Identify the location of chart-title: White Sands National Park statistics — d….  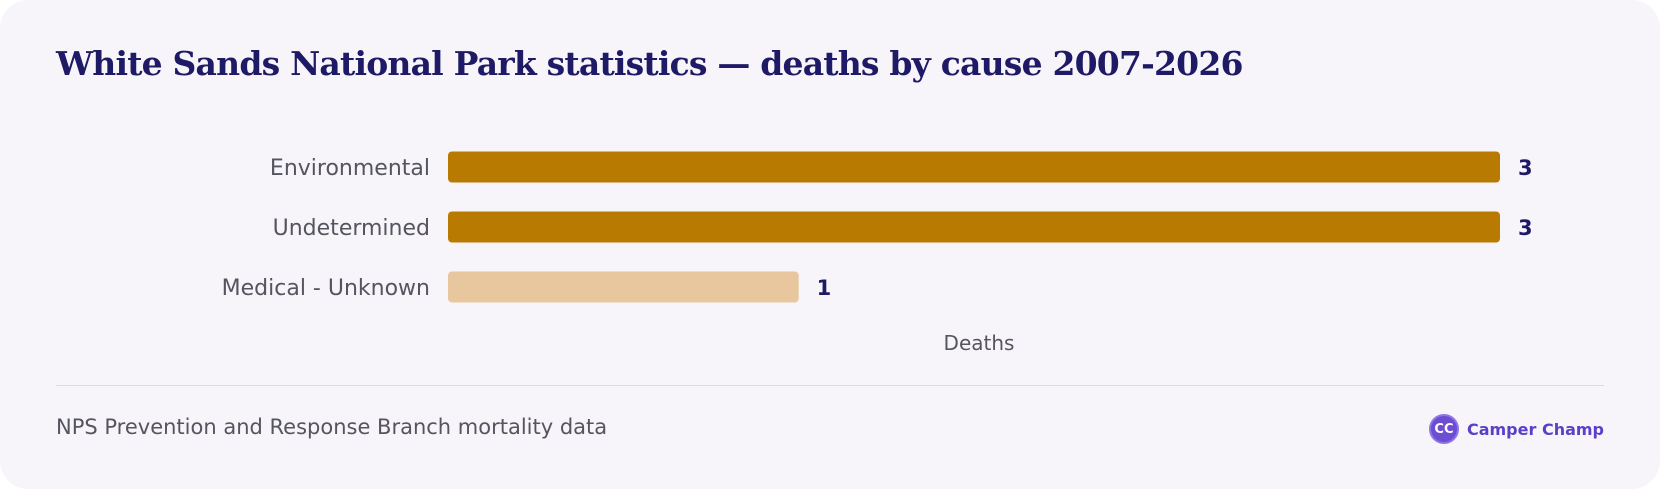
(649, 63).